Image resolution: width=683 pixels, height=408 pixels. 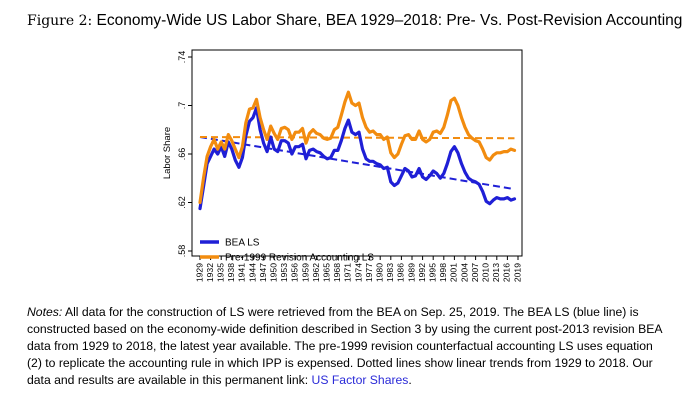 What do you see at coordinates (284, 272) in the screenshot?
I see `x-tick-label: 1953` at bounding box center [284, 272].